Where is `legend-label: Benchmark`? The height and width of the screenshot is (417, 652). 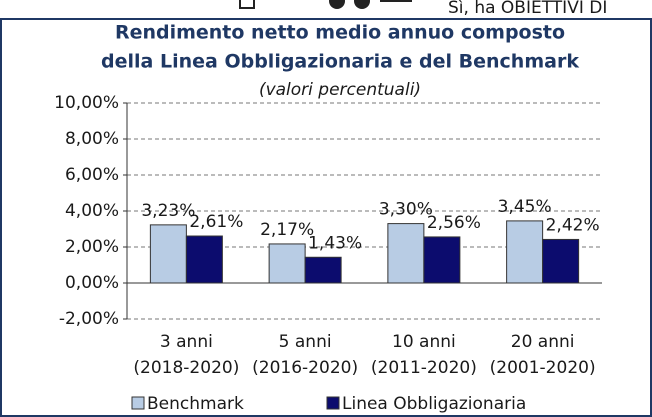
legend-label: Benchmark is located at coordinates (195, 404).